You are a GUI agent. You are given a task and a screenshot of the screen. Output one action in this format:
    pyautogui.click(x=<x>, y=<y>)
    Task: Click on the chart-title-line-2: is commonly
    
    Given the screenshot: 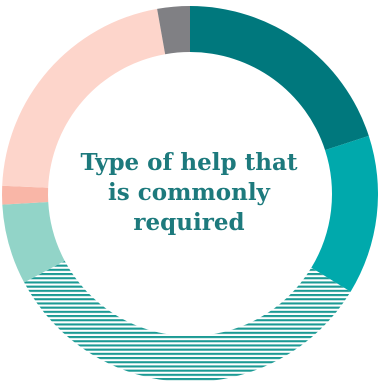 What is the action you would take?
    pyautogui.click(x=189, y=192)
    